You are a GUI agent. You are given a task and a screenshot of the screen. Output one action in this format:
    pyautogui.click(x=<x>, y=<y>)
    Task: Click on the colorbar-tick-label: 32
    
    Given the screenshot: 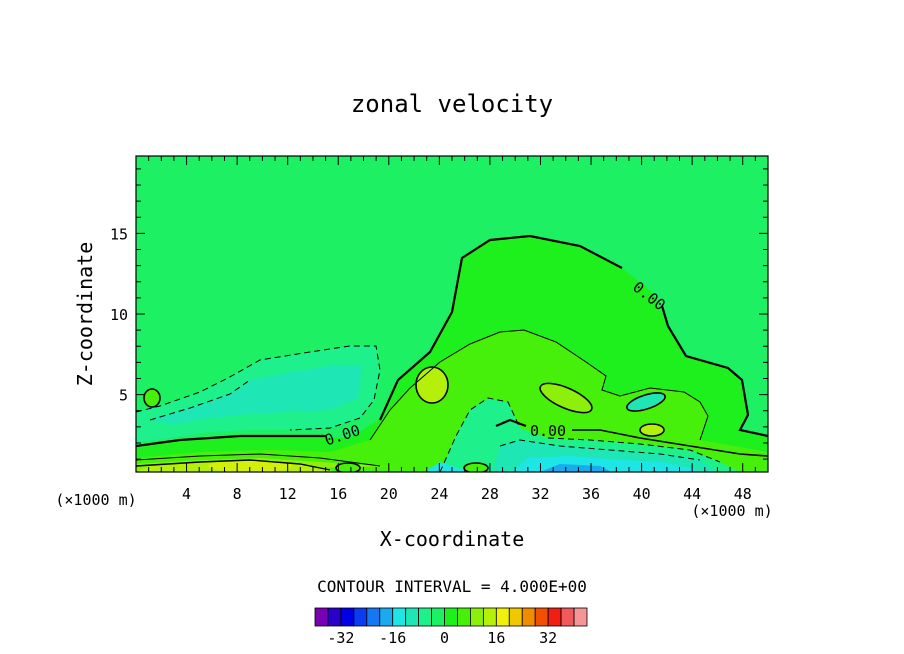 What is the action you would take?
    pyautogui.click(x=548, y=638)
    